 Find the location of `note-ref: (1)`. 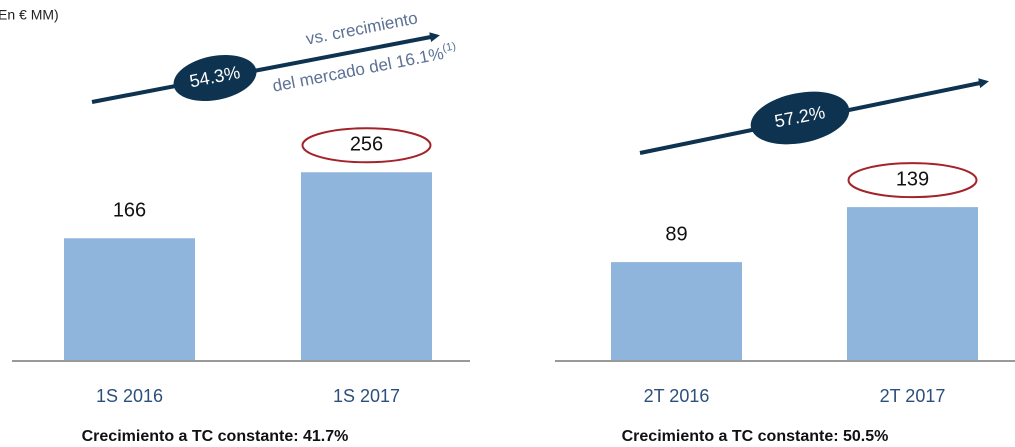

note-ref: (1) is located at coordinates (448, 47).